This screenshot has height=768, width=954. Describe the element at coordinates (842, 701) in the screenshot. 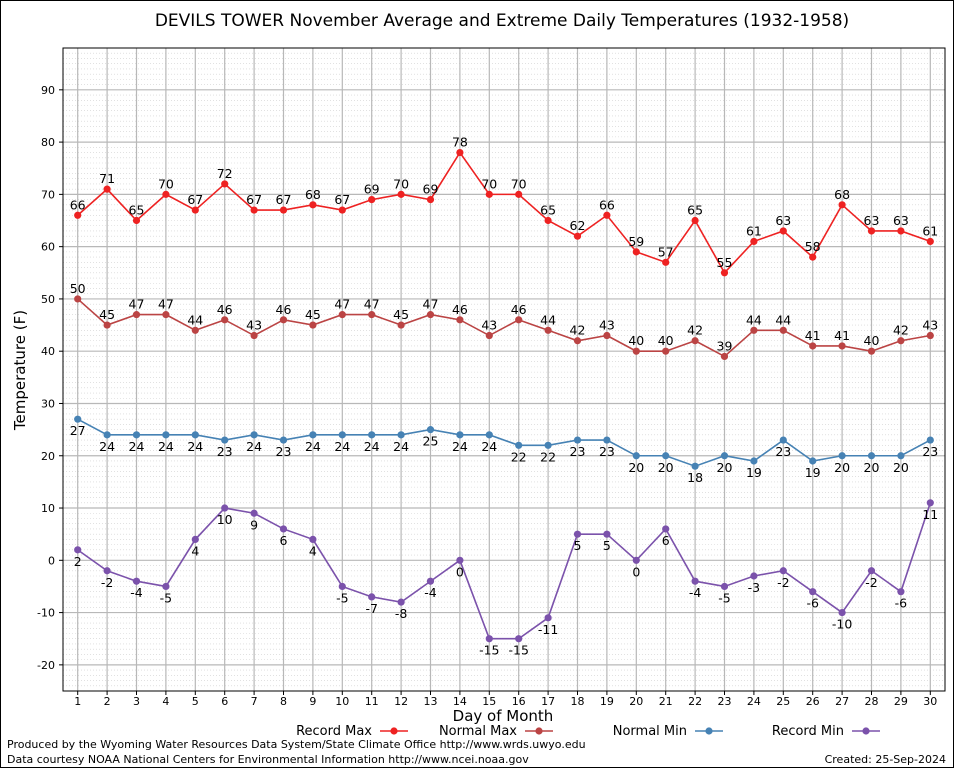

I see `x-tick-label: 27` at that location.